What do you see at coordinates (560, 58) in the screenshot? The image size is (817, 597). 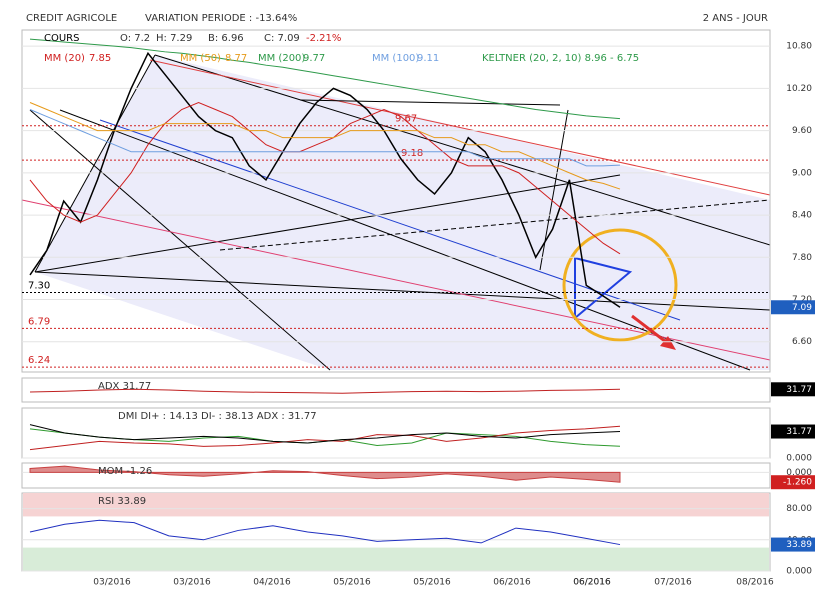 I see `keltner: KELTNER (20, 2, 10) 8.96 - 6.75` at bounding box center [560, 58].